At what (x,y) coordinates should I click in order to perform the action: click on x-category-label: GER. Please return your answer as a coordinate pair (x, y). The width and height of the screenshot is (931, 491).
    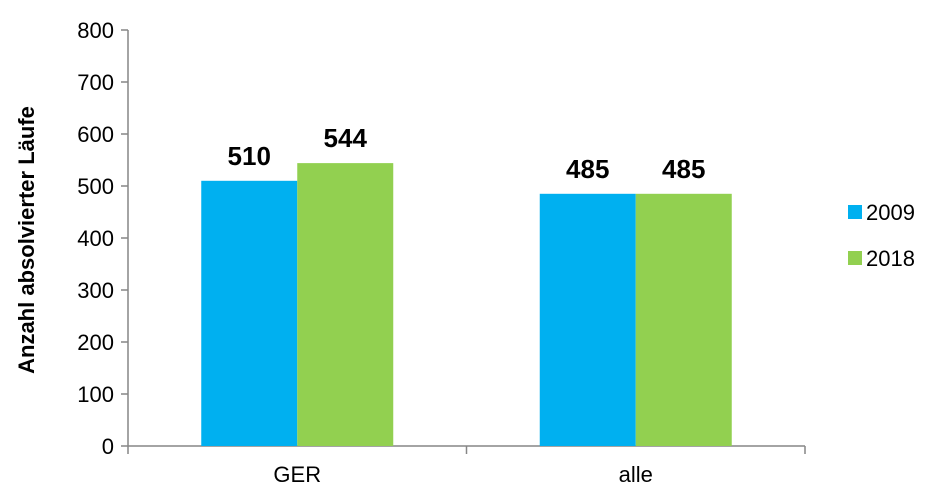
    Looking at the image, I should click on (297, 474).